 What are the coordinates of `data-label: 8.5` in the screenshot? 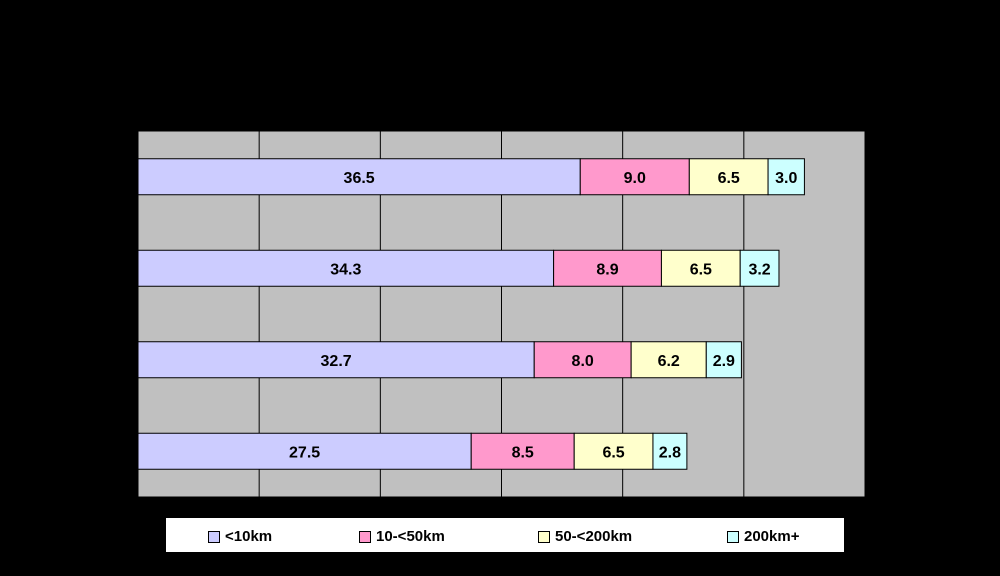 It's located at (523, 452).